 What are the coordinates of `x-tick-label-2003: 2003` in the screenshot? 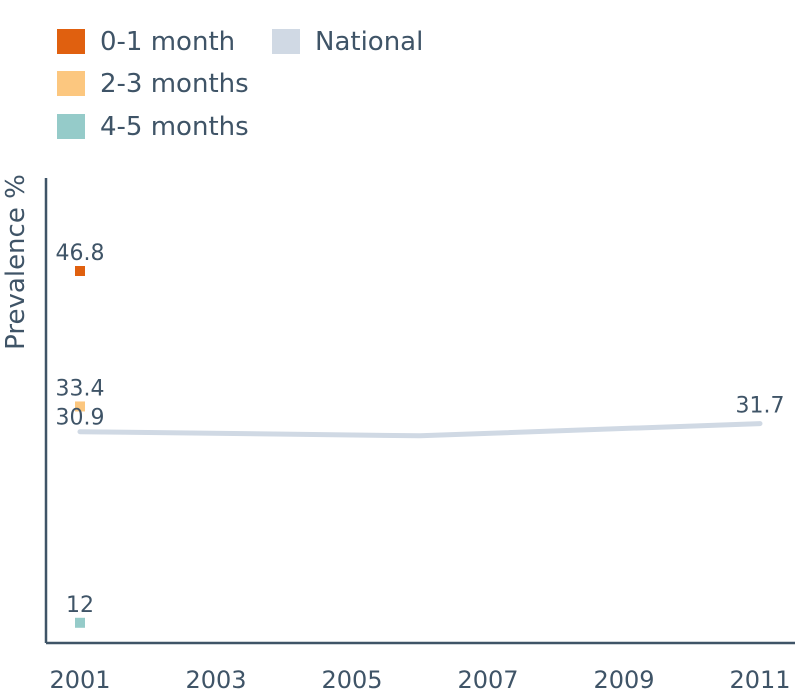 It's located at (215, 680).